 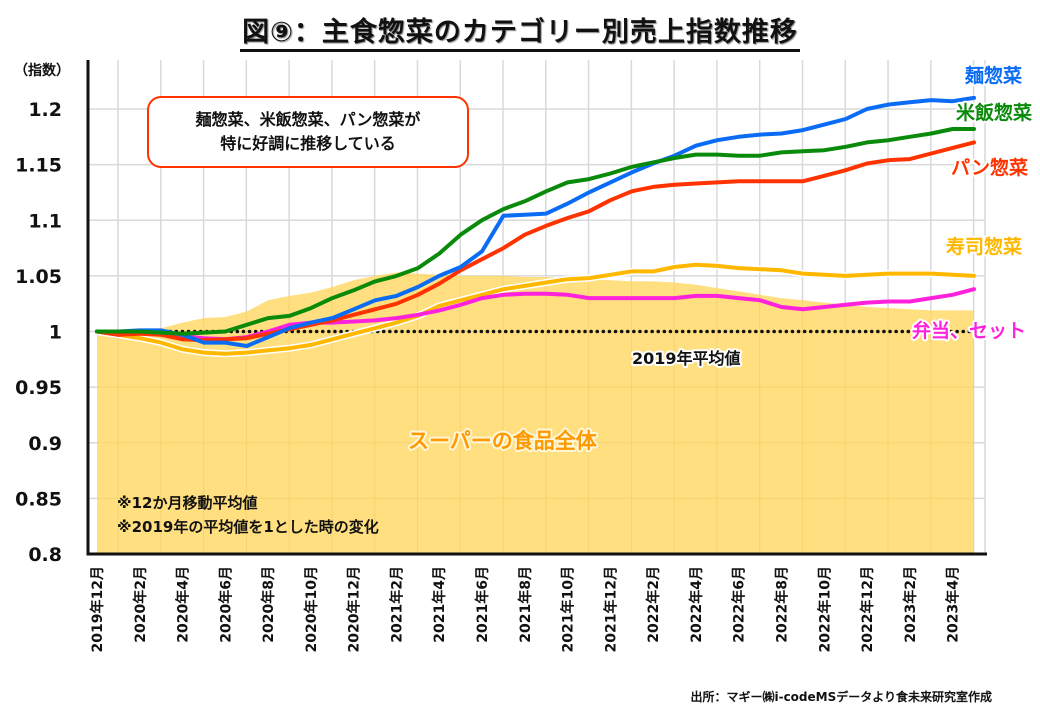 I want to click on x-tick-label: 2021年2月, so click(x=396, y=604).